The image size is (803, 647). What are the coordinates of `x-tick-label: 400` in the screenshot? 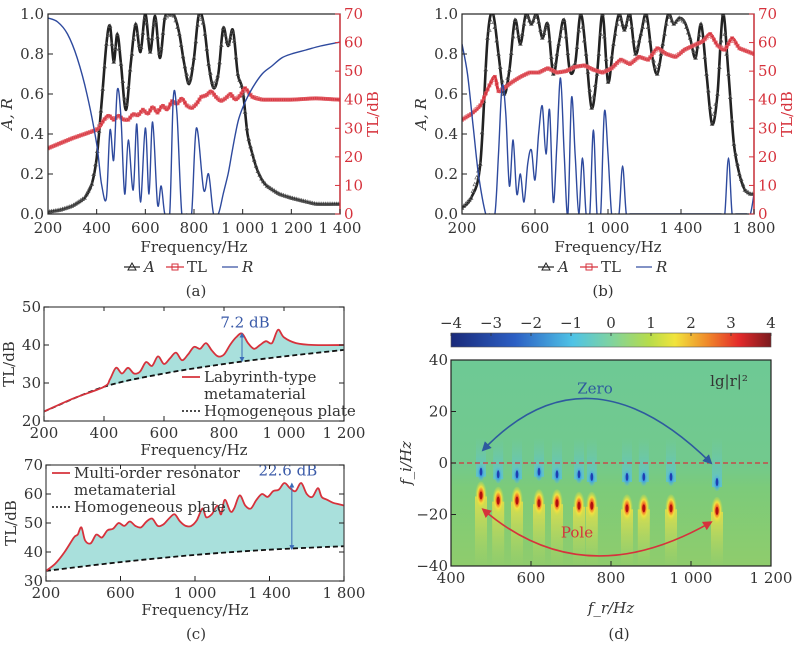 It's located at (104, 433).